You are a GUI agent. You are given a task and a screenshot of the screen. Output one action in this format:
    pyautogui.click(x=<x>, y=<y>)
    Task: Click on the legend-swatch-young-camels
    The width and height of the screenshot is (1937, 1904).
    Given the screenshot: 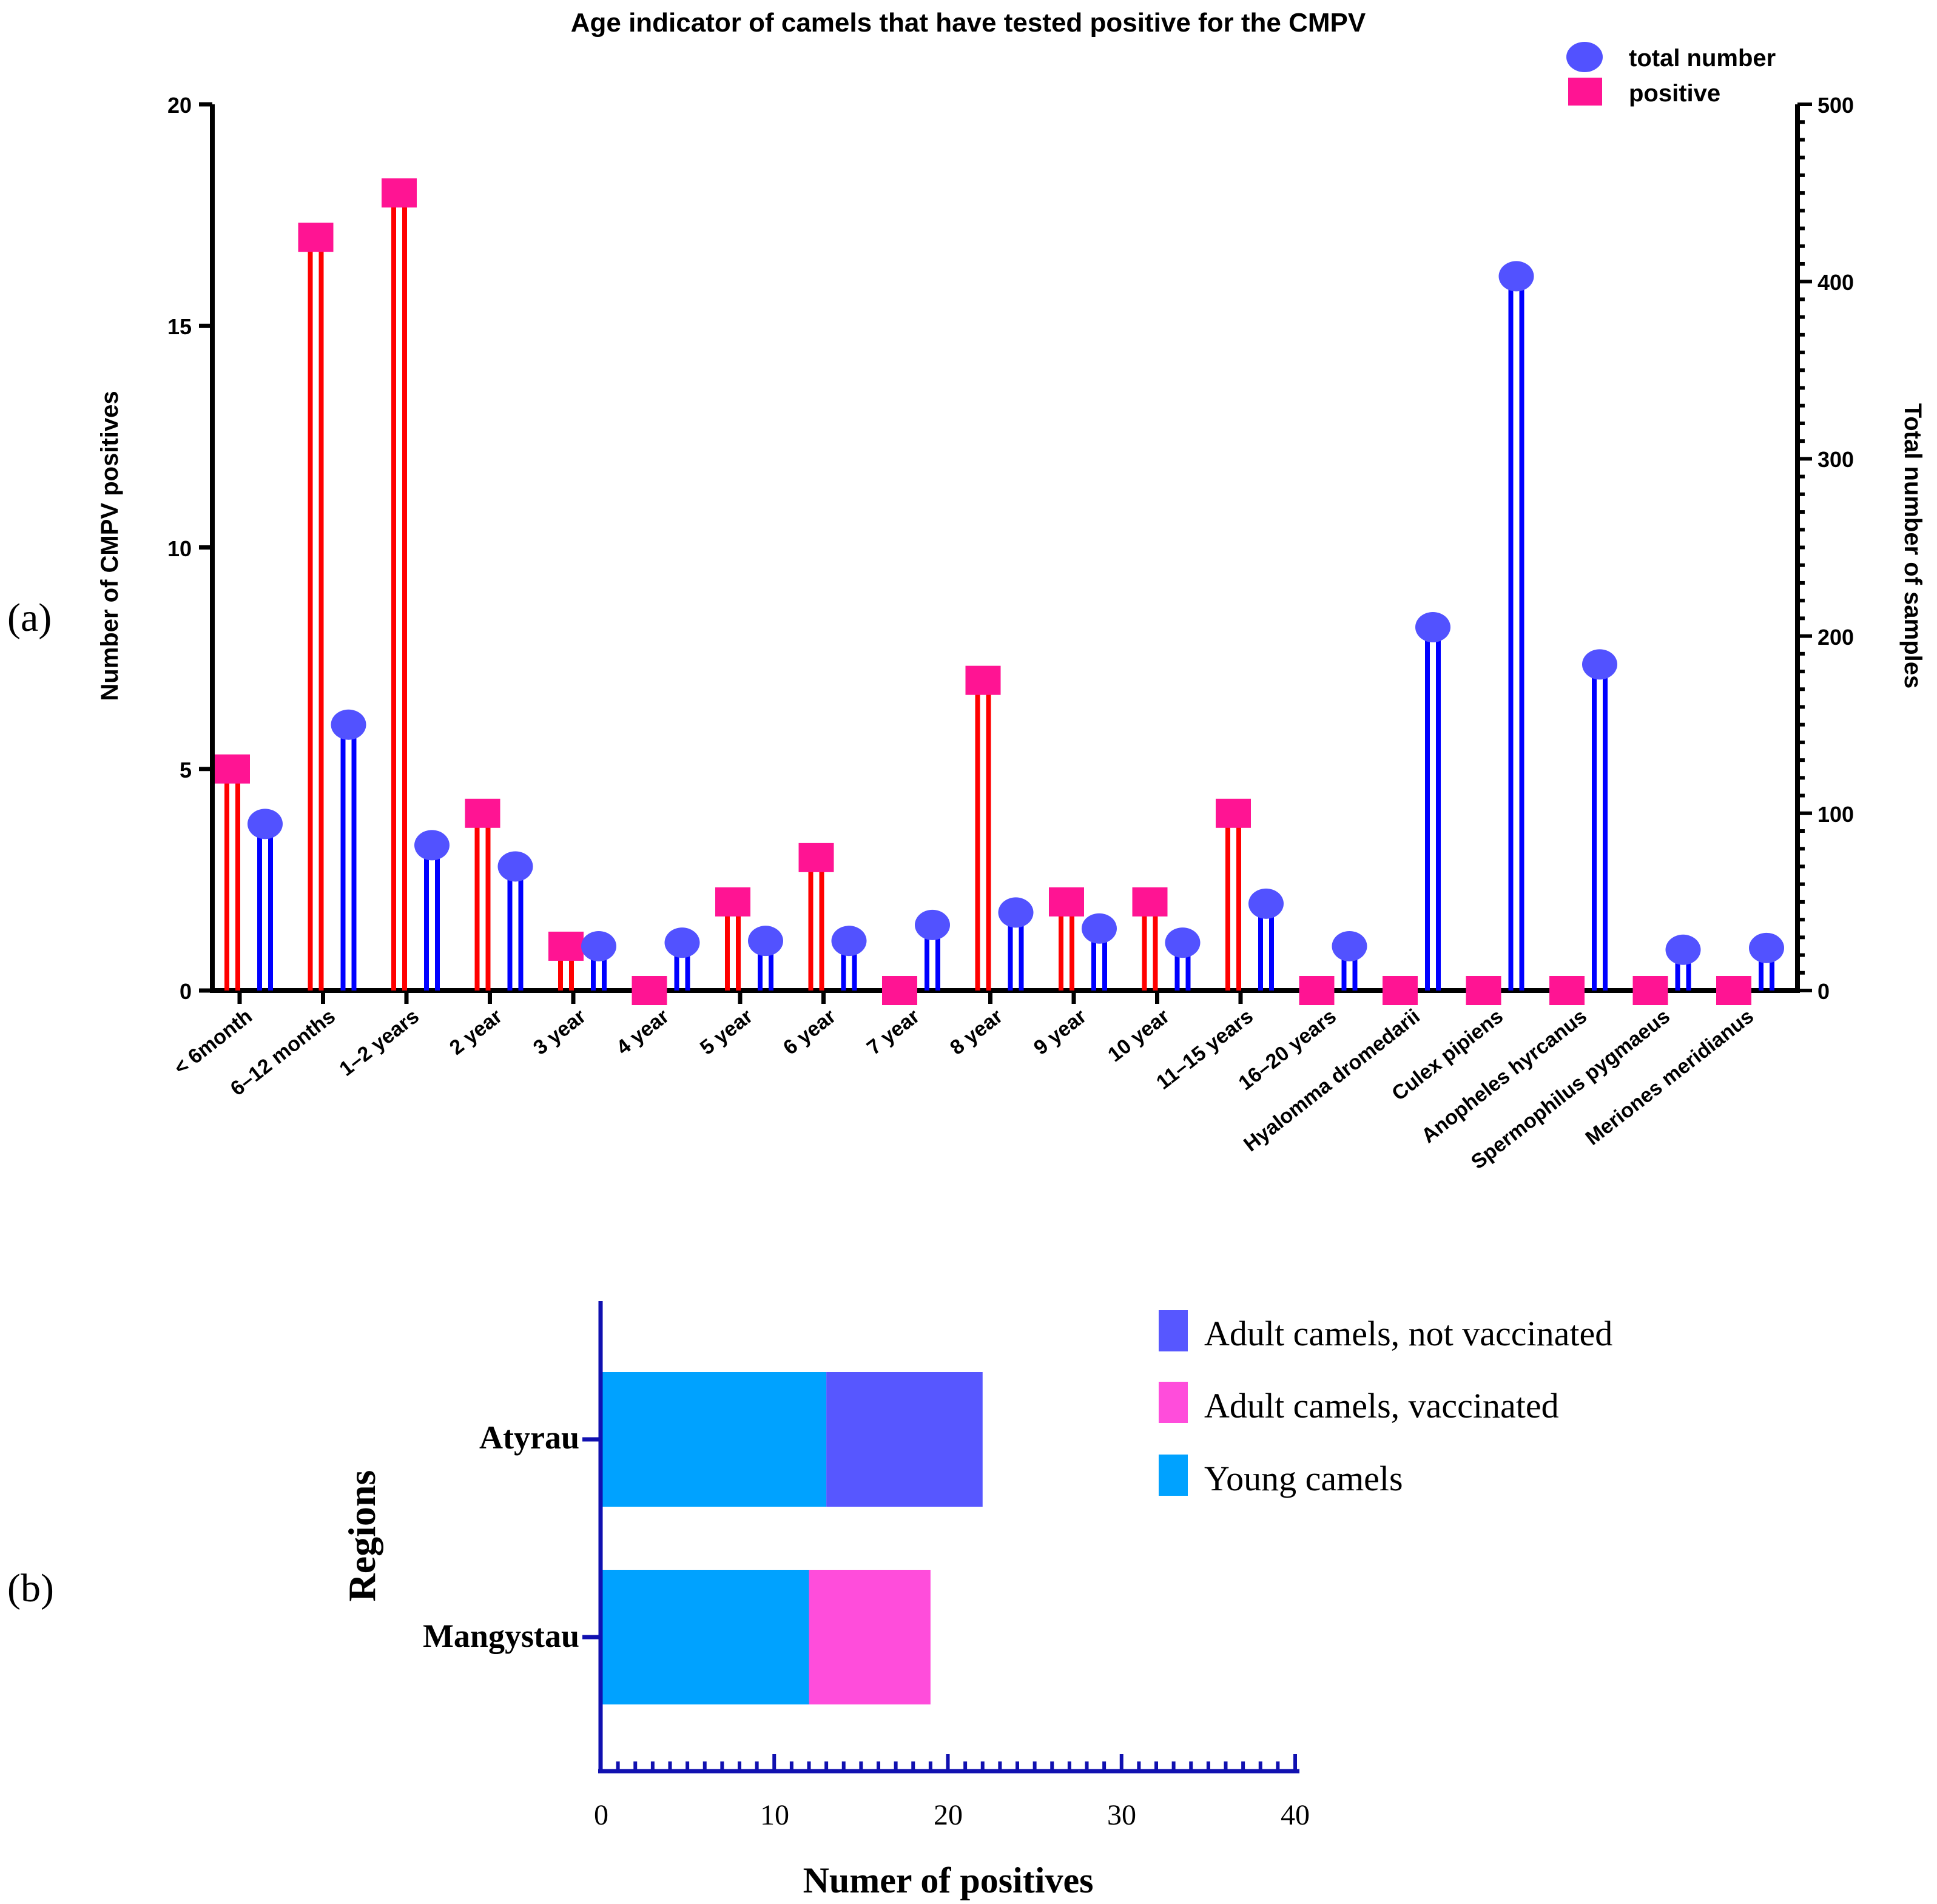 What is the action you would take?
    pyautogui.click(x=1174, y=1475)
    